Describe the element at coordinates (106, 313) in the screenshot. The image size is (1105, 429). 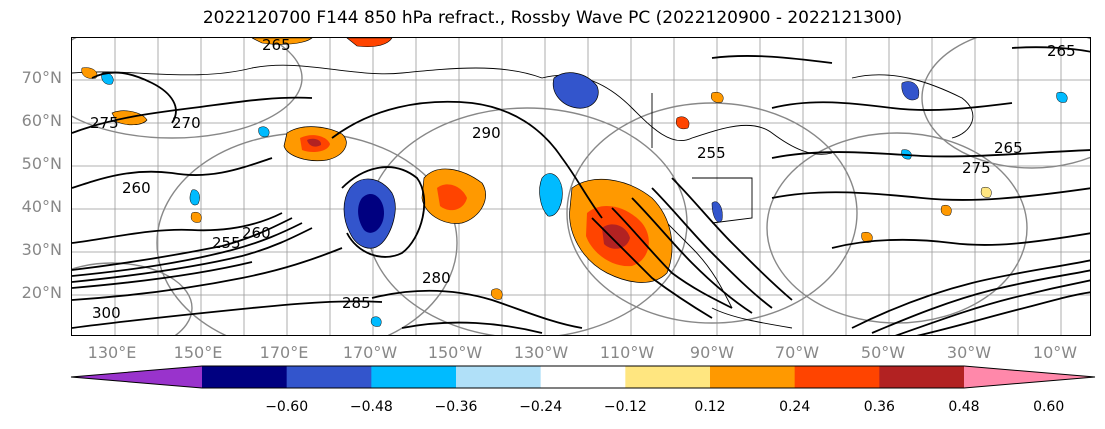
I see `contour-label: 300` at that location.